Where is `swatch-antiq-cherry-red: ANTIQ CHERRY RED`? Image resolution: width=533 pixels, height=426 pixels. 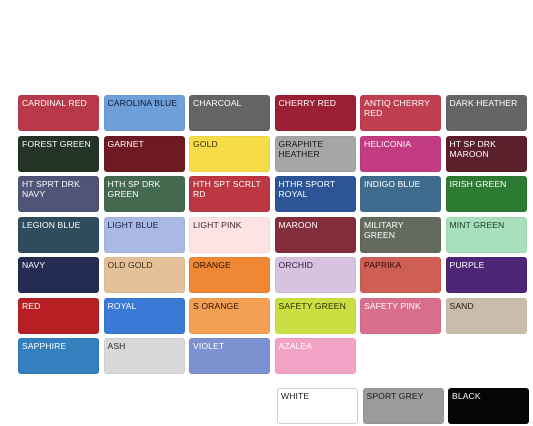
swatch-antiq-cherry-red: ANTIQ CHERRY RED is located at coordinates (400, 113).